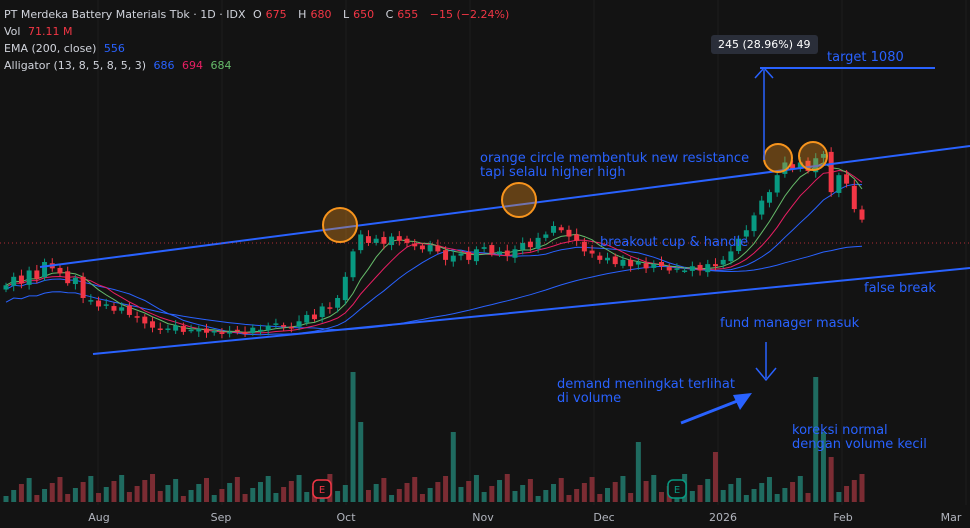 The width and height of the screenshot is (970, 528). I want to click on x-axis-label: Feb, so click(842, 517).